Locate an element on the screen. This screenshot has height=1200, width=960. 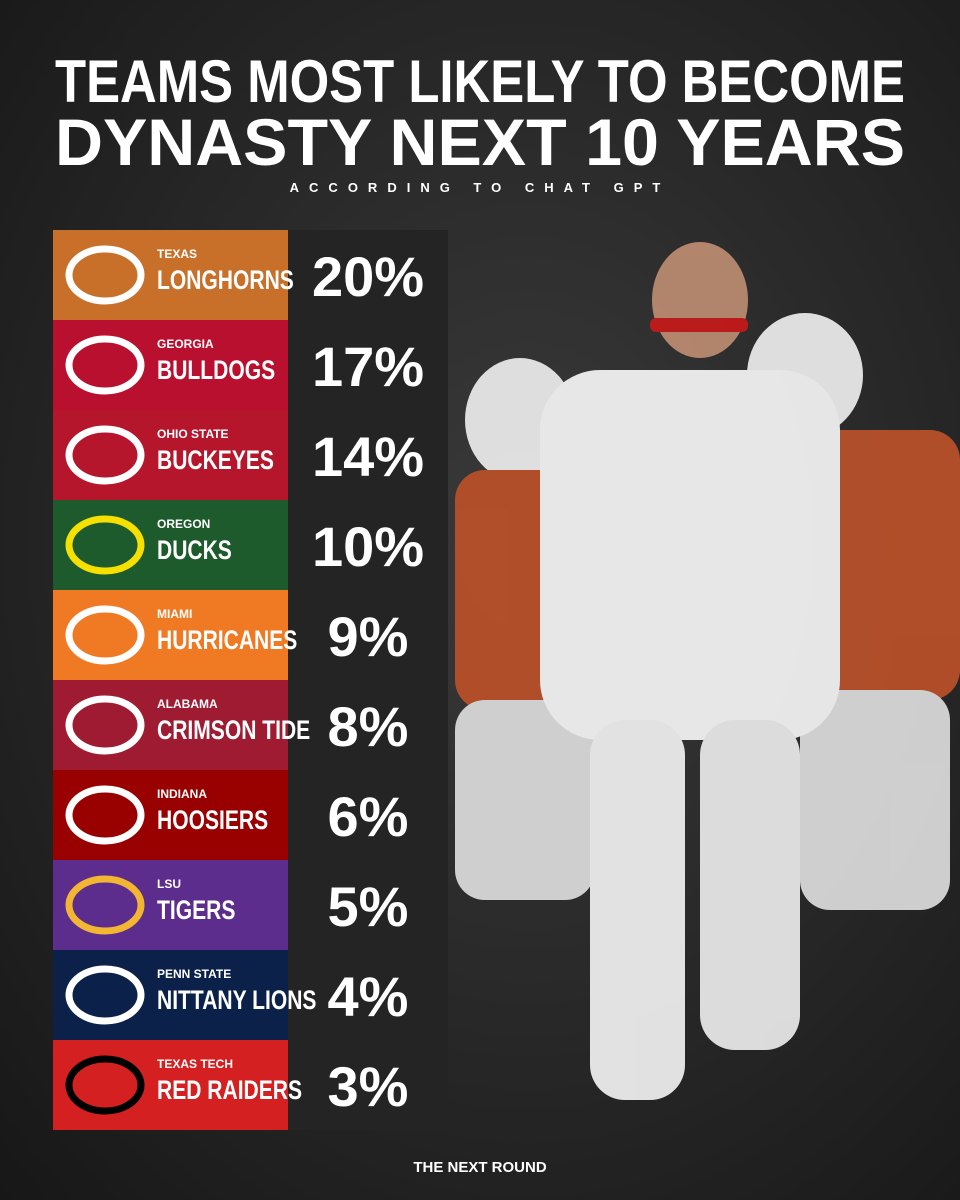
percentage: 17% is located at coordinates (368, 366).